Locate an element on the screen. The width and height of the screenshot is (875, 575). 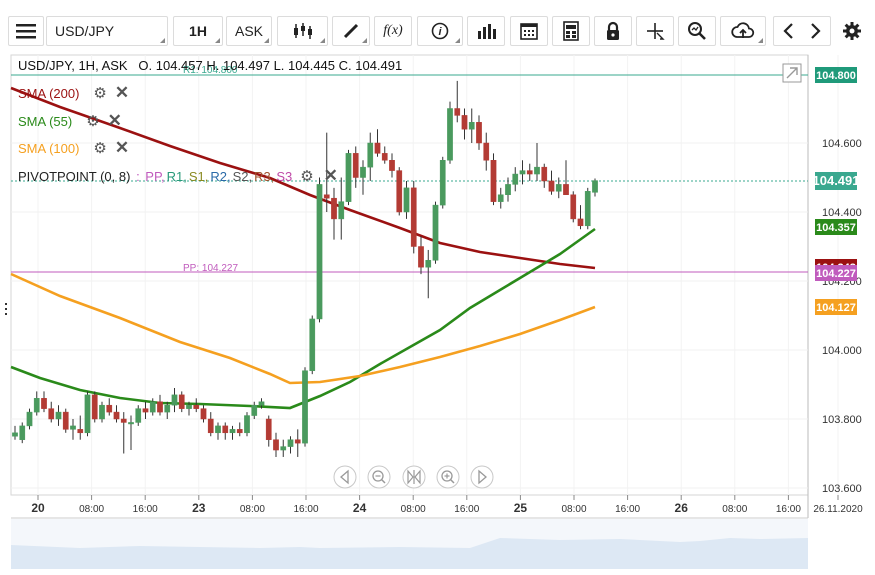
zoom-button is located at coordinates (697, 31).